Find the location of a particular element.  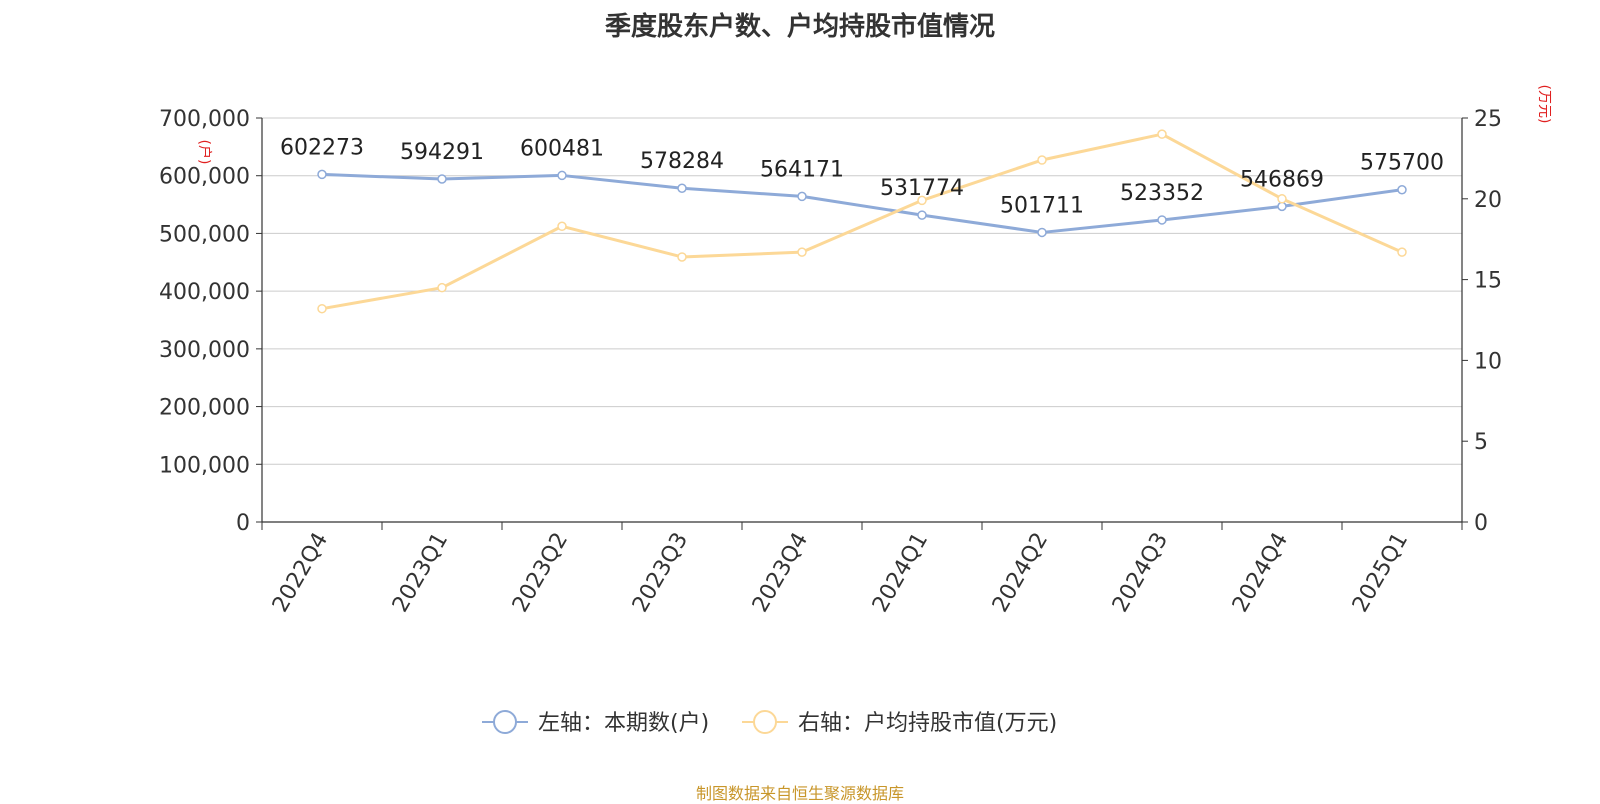

left-tick-label: 200,000 is located at coordinates (204, 408).